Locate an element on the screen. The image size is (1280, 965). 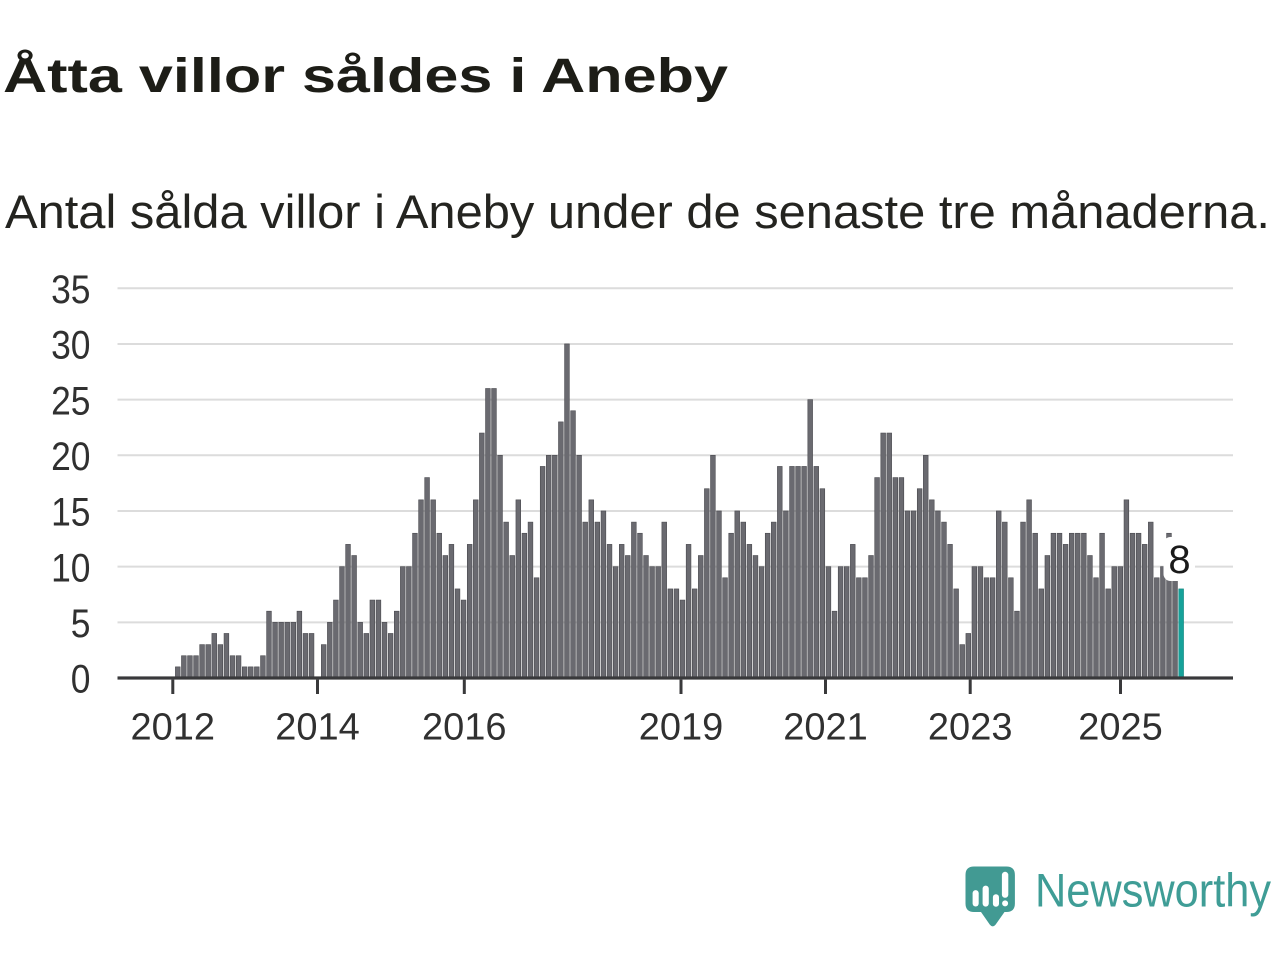
svg-text: 8 is located at coordinates (1179, 560).